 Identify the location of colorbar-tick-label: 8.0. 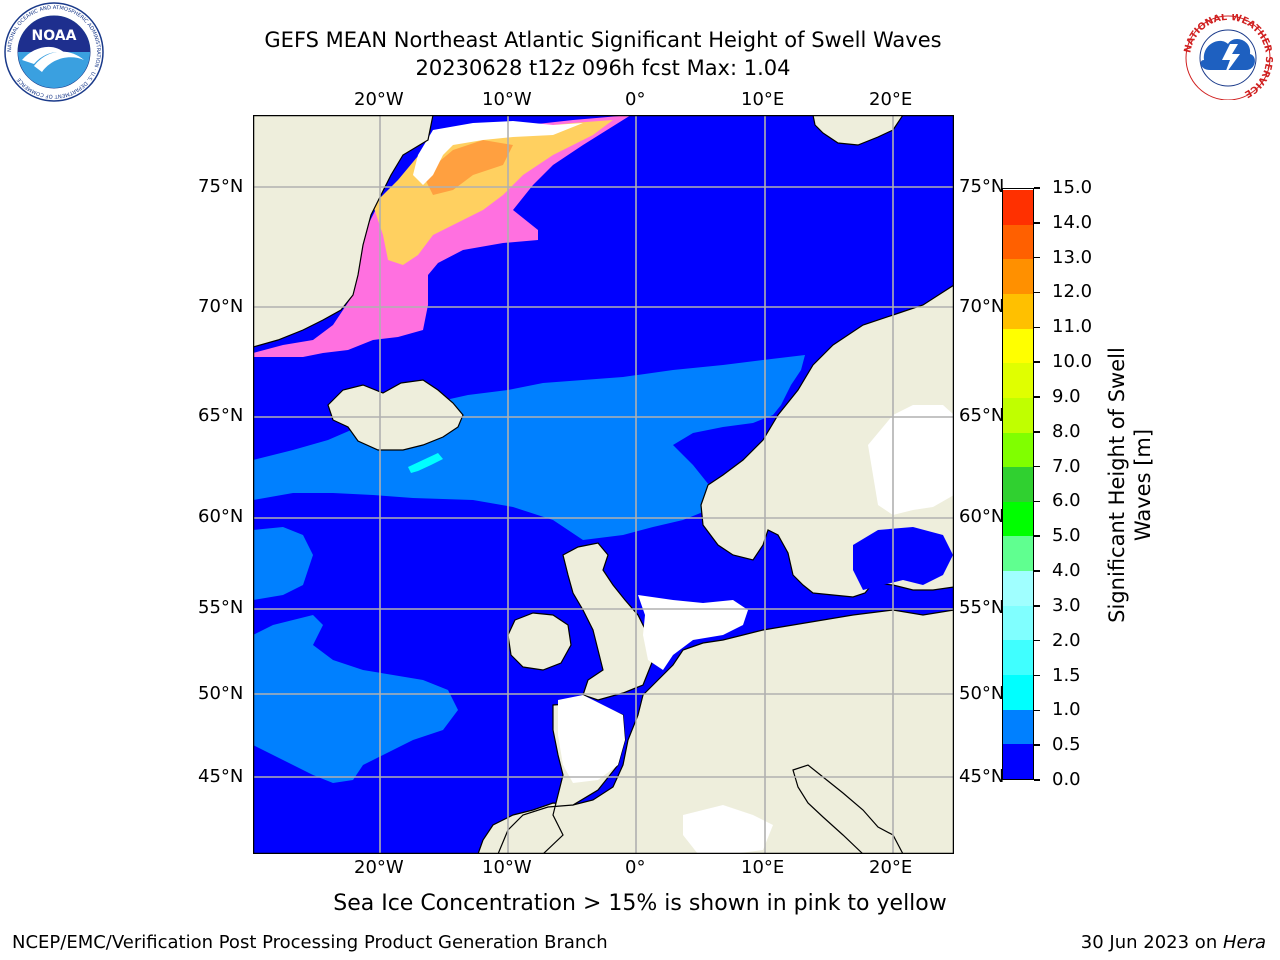
(1066, 431).